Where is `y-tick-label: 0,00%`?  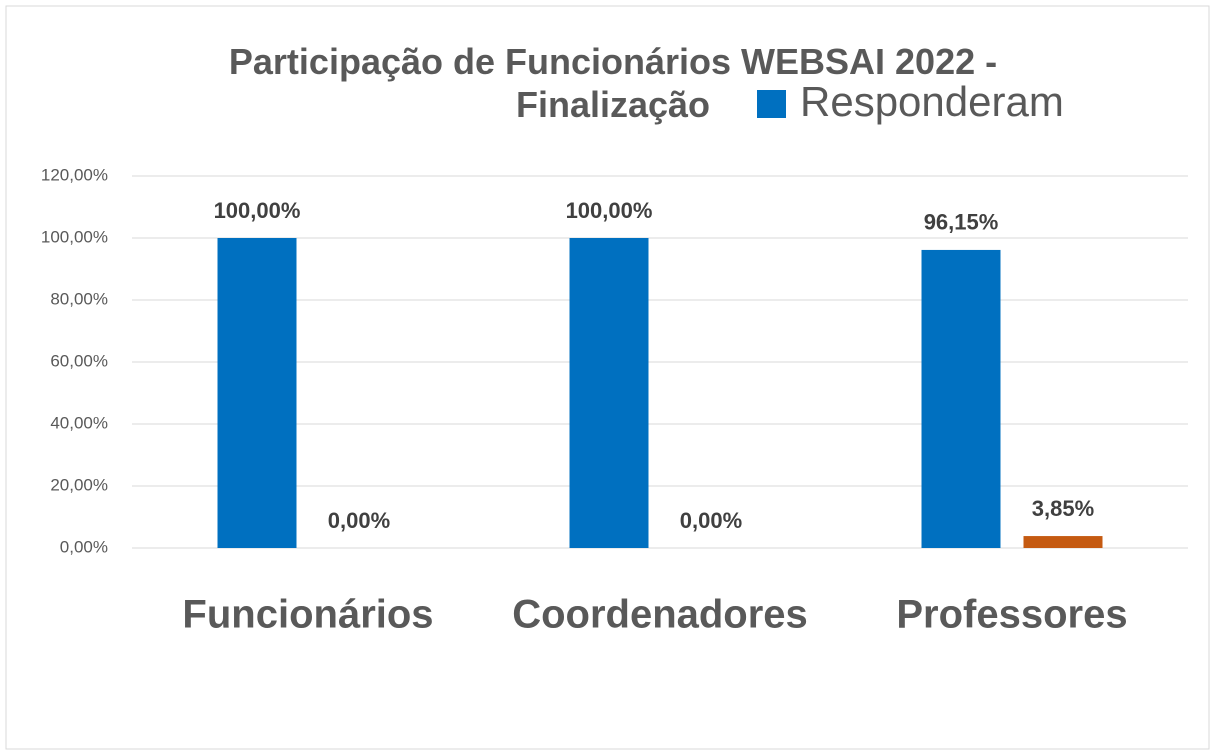
y-tick-label: 0,00% is located at coordinates (84, 546).